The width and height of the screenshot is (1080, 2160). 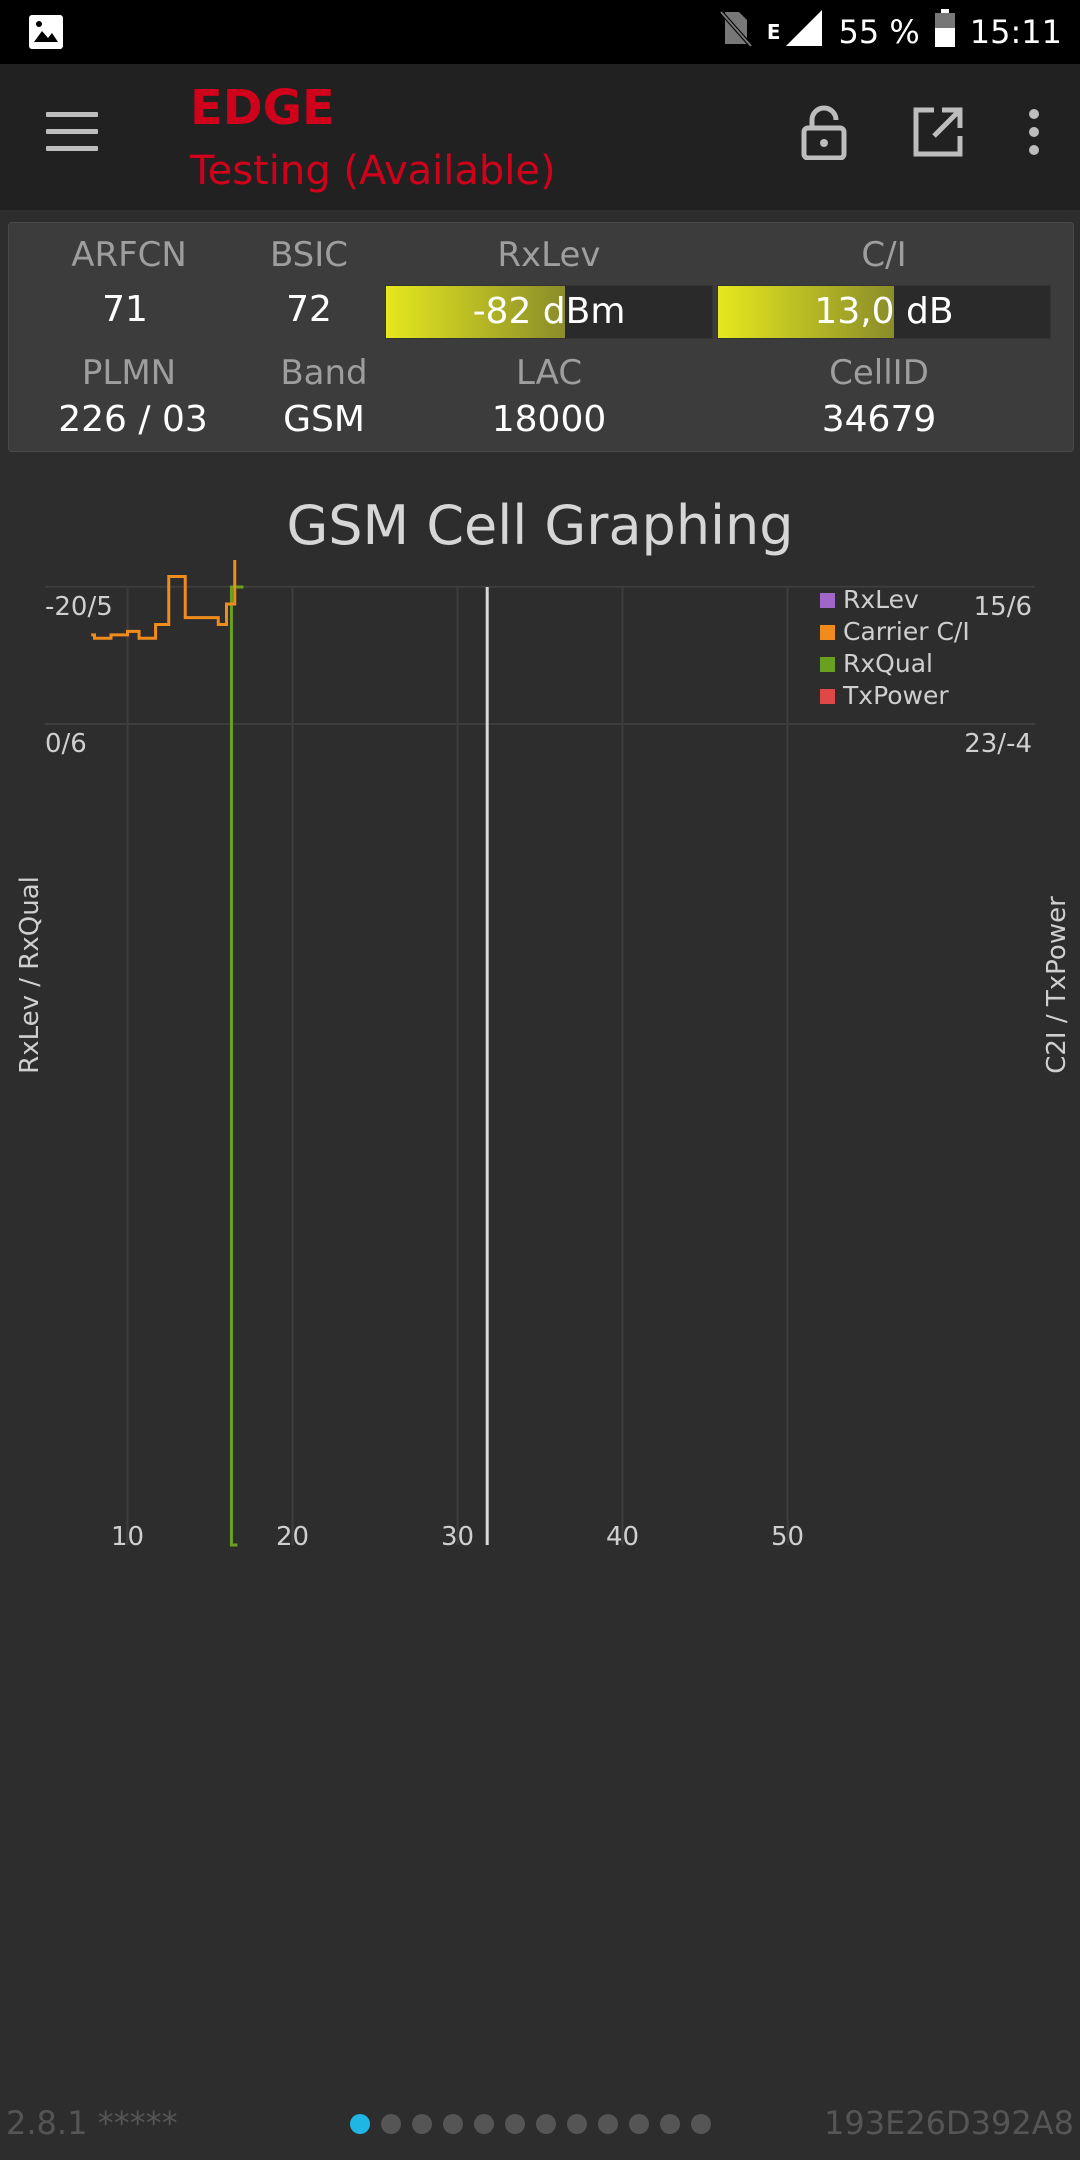 I want to click on ci-value: 13,0 dB, so click(x=884, y=311).